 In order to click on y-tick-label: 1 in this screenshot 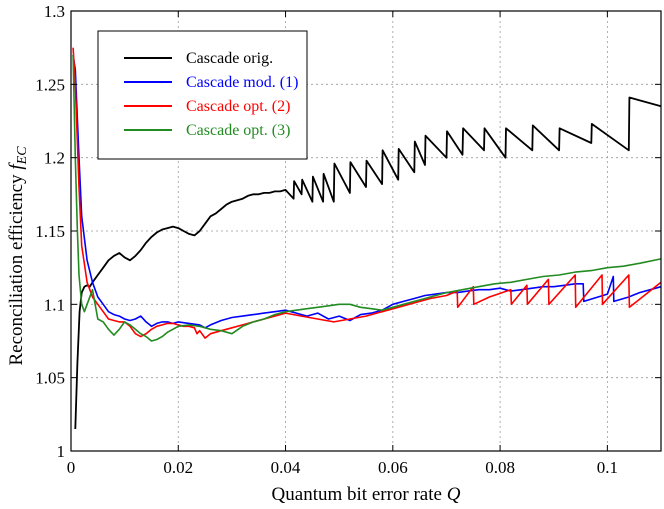, I will do `click(61, 451)`.